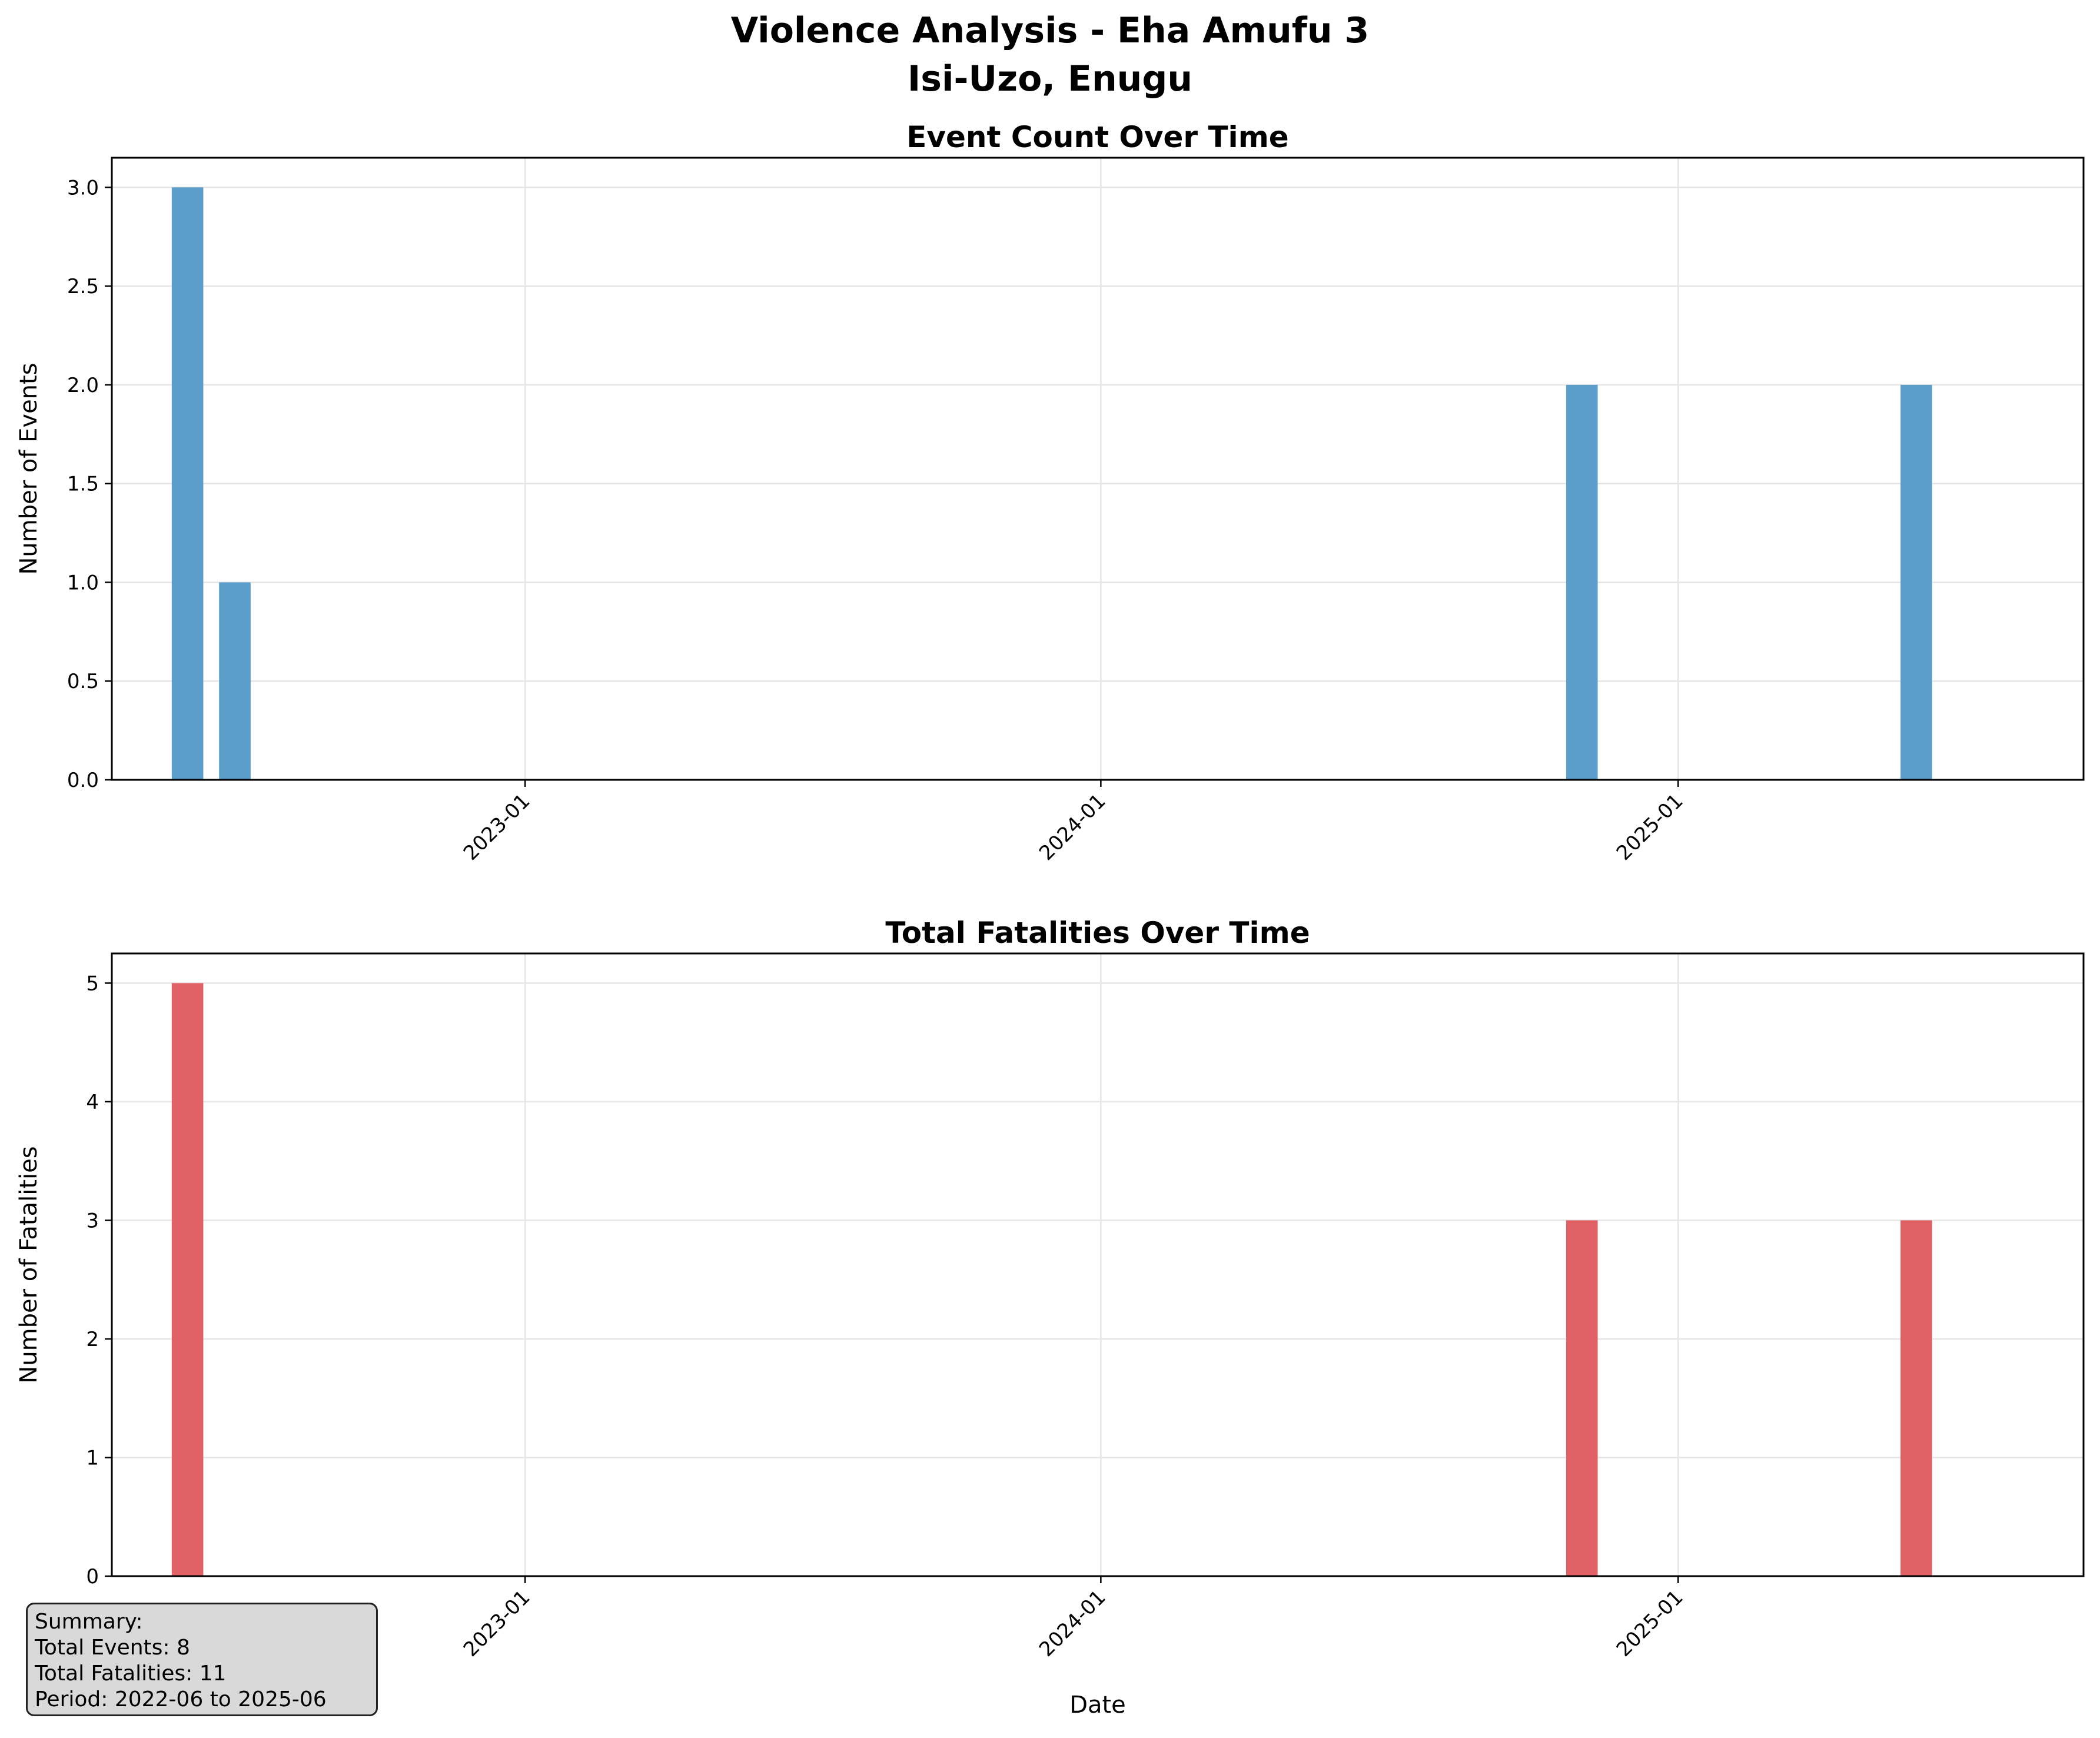 Image resolution: width=2100 pixels, height=1738 pixels. Describe the element at coordinates (83, 286) in the screenshot. I see `events-y-tick-label: 2.5` at that location.